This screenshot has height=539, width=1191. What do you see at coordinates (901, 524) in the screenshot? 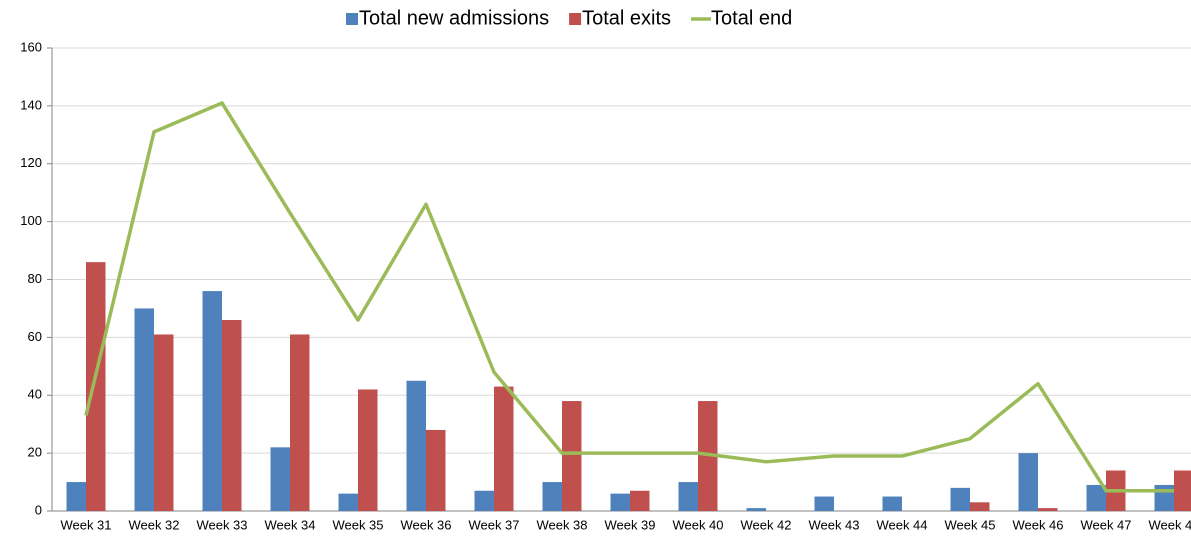
I see `x-tick-label: Week 44` at bounding box center [901, 524].